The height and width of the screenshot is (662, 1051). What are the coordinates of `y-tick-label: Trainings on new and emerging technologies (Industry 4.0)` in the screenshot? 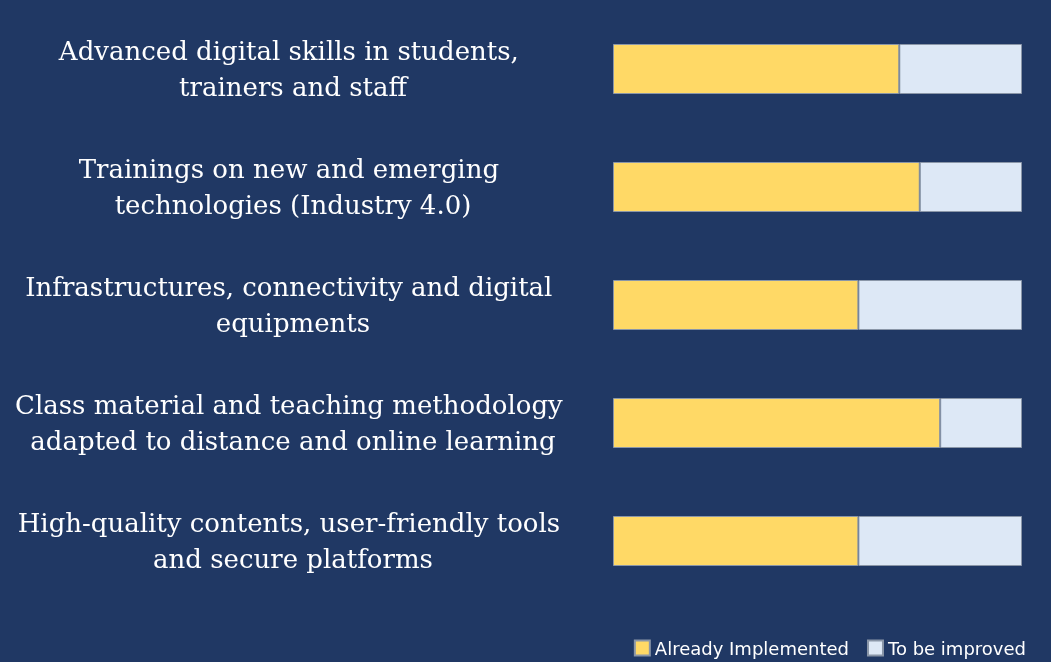 It's located at (293, 187).